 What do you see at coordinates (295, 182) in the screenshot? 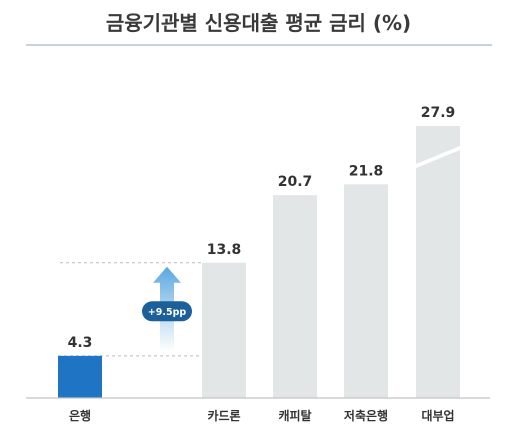
I see `value-label-3: 20.7` at bounding box center [295, 182].